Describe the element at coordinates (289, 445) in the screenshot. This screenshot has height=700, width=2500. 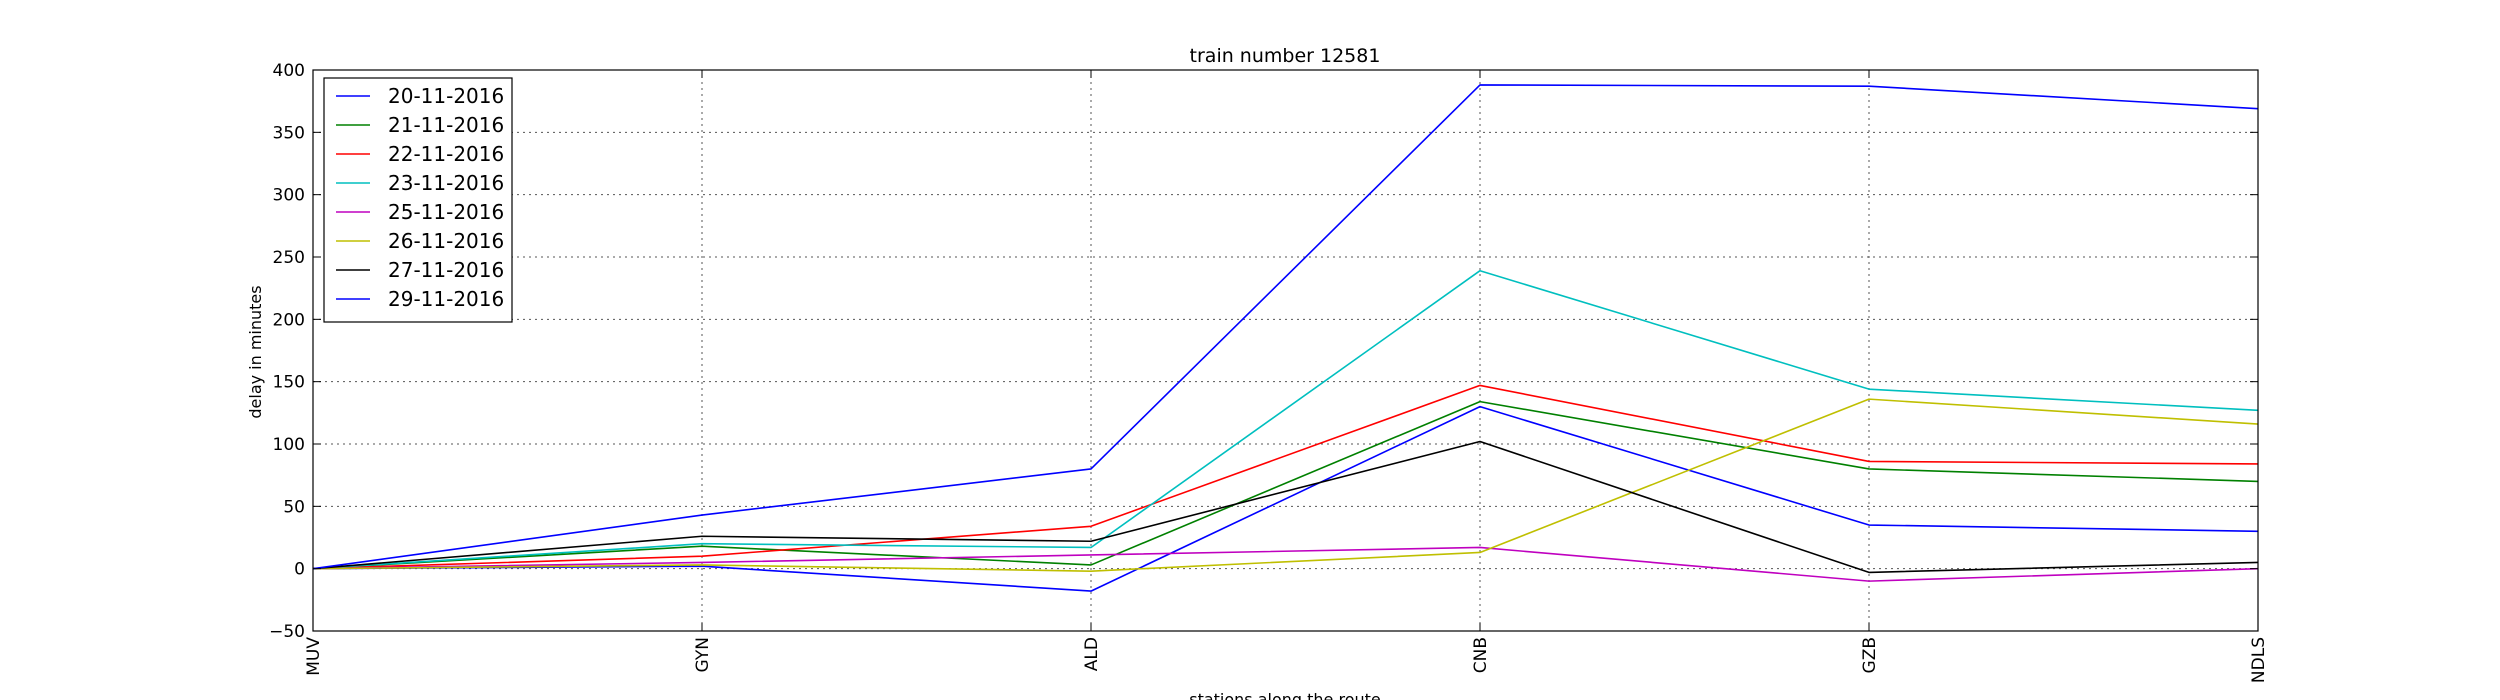
I see `y-tick-label: 100` at that location.